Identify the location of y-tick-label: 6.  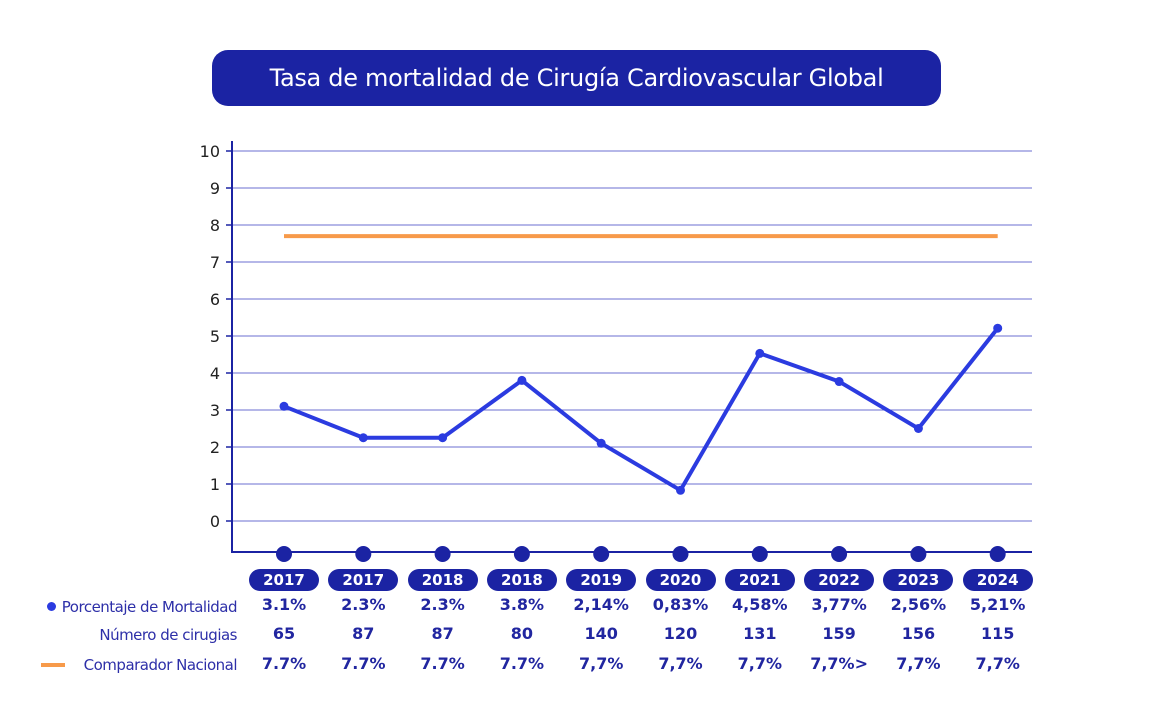
(215, 299).